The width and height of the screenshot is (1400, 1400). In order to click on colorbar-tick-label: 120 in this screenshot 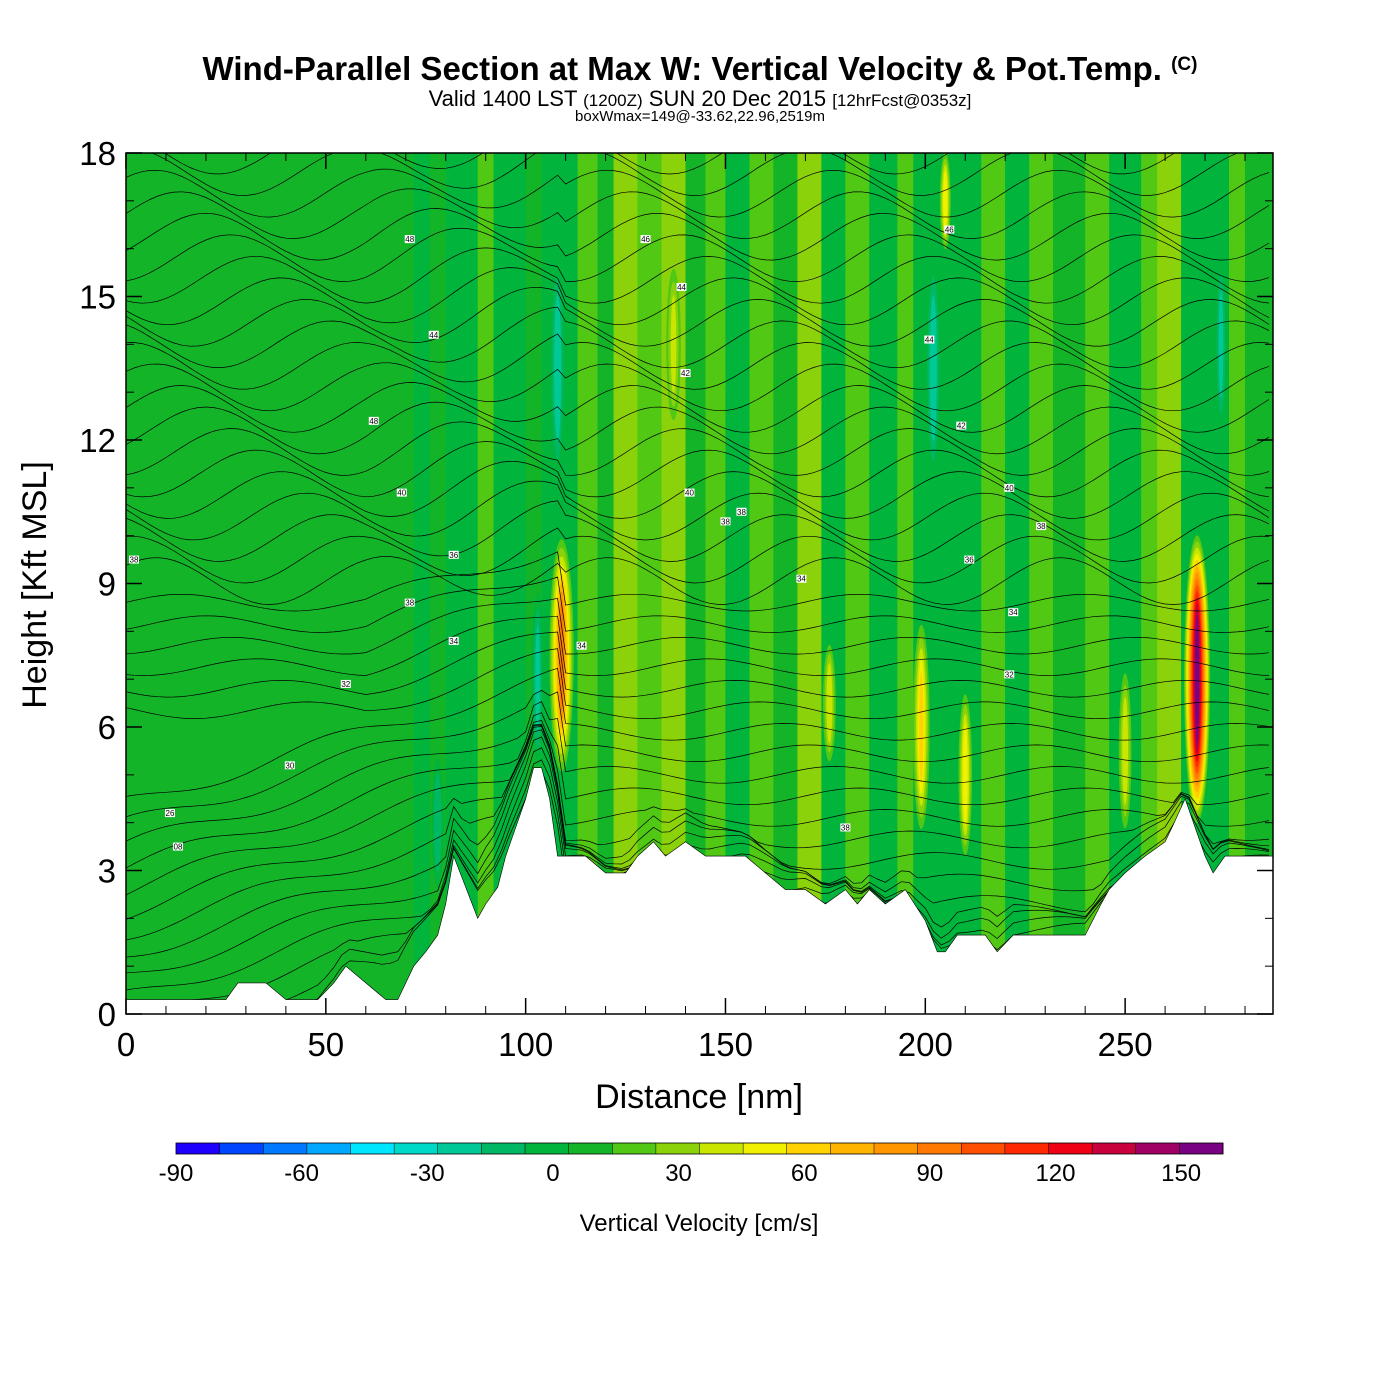, I will do `click(1055, 1173)`.